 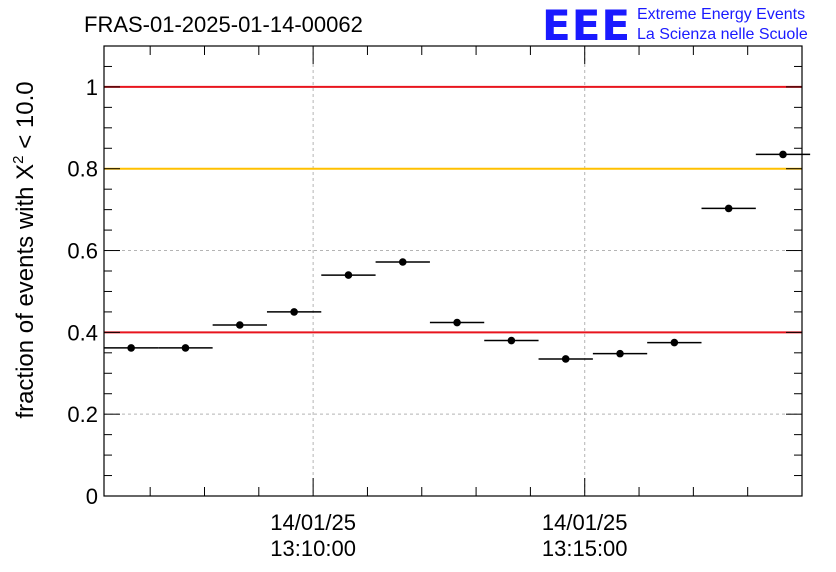 What do you see at coordinates (25, 172) in the screenshot?
I see `y-axis-label-symbol: X` at bounding box center [25, 172].